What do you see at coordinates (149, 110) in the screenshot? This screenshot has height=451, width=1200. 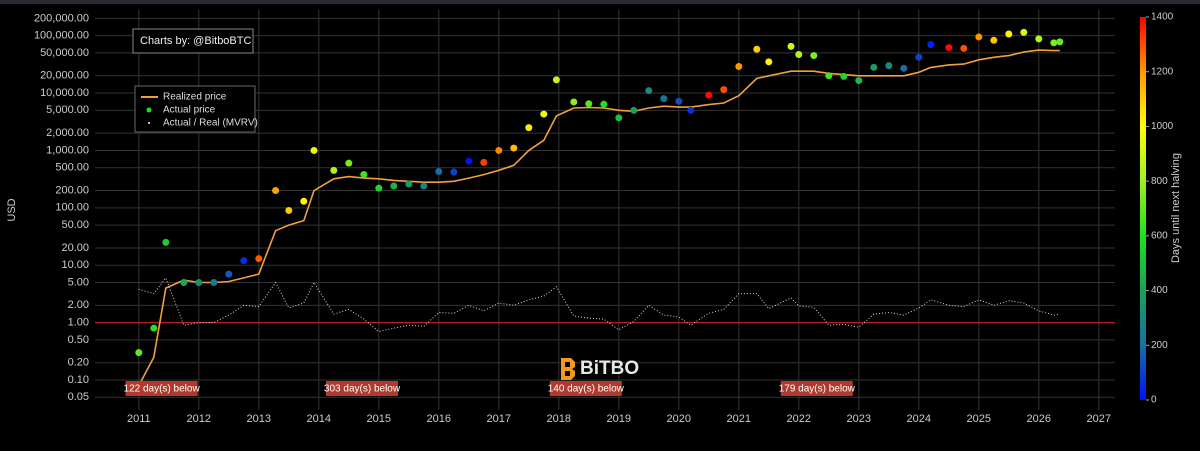 I see `legend-swatch` at bounding box center [149, 110].